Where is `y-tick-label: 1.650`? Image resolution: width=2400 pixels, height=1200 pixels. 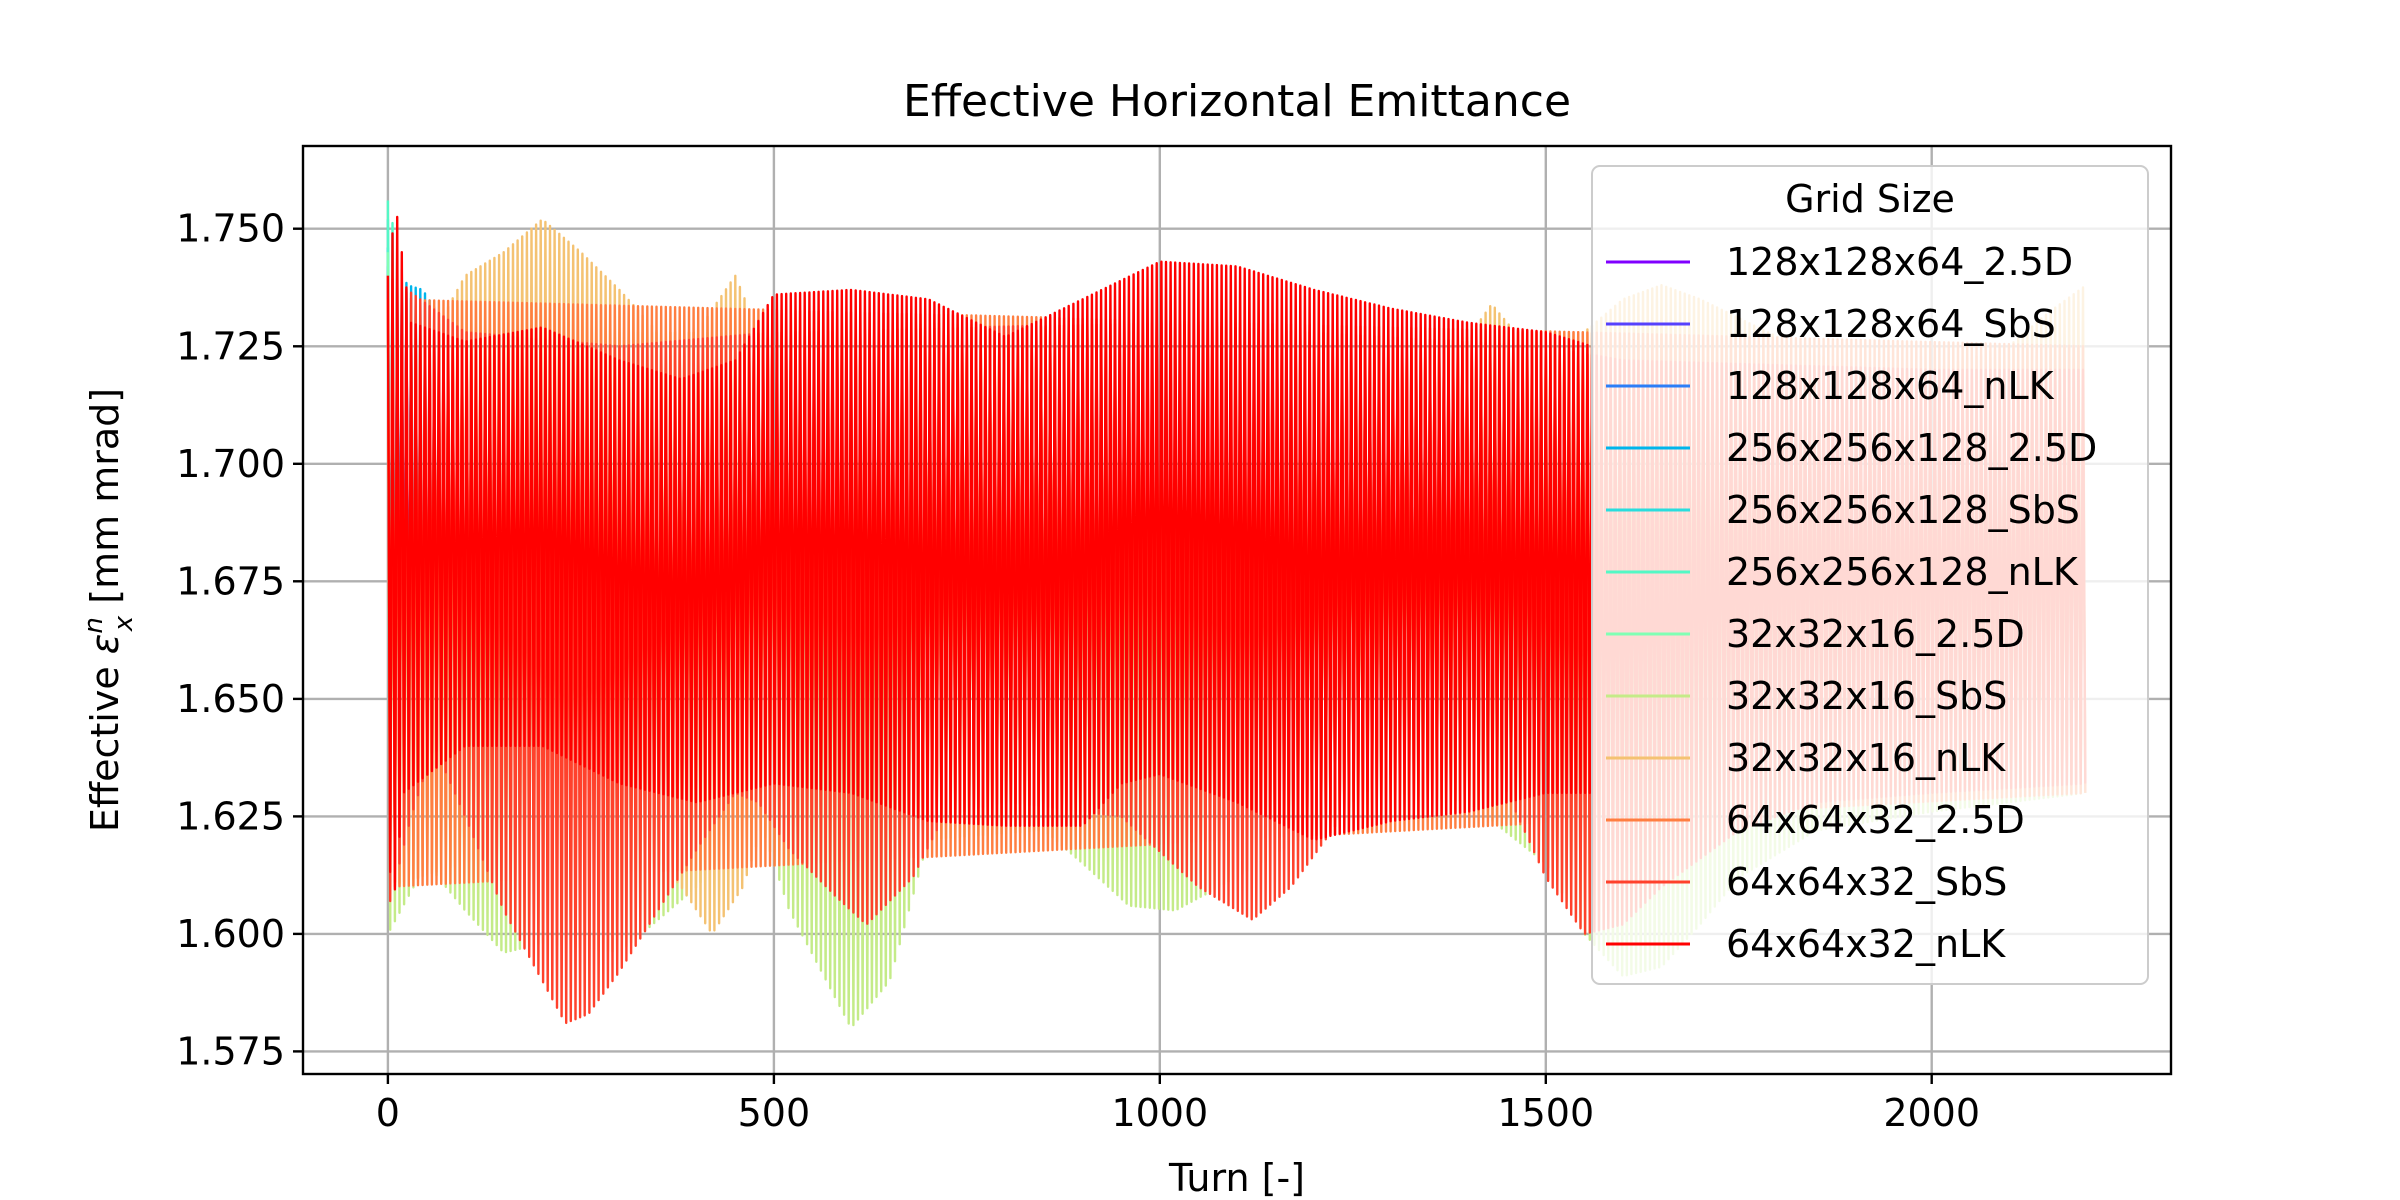 y-tick-label: 1.650 is located at coordinates (230, 699).